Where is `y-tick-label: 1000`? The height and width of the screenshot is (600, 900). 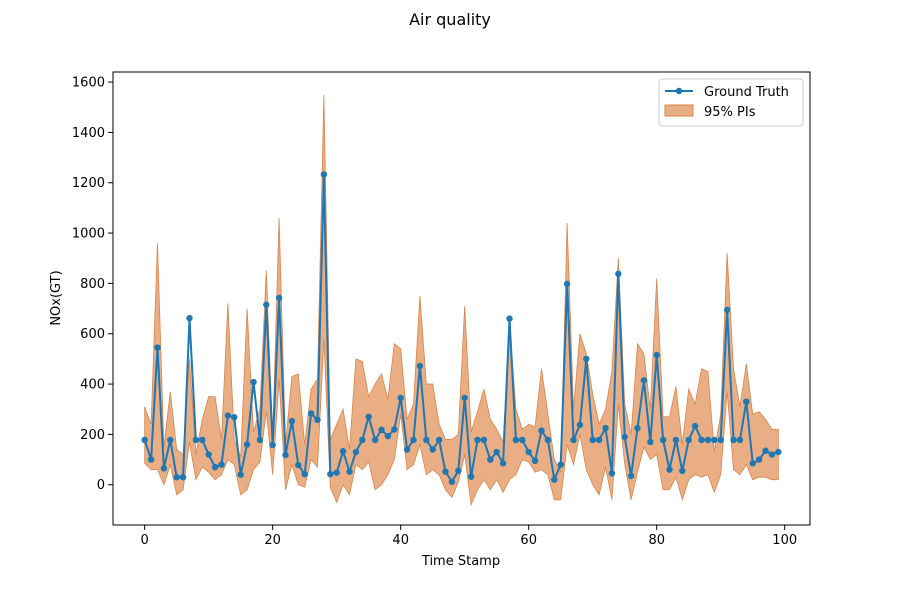 y-tick-label: 1000 is located at coordinates (88, 234).